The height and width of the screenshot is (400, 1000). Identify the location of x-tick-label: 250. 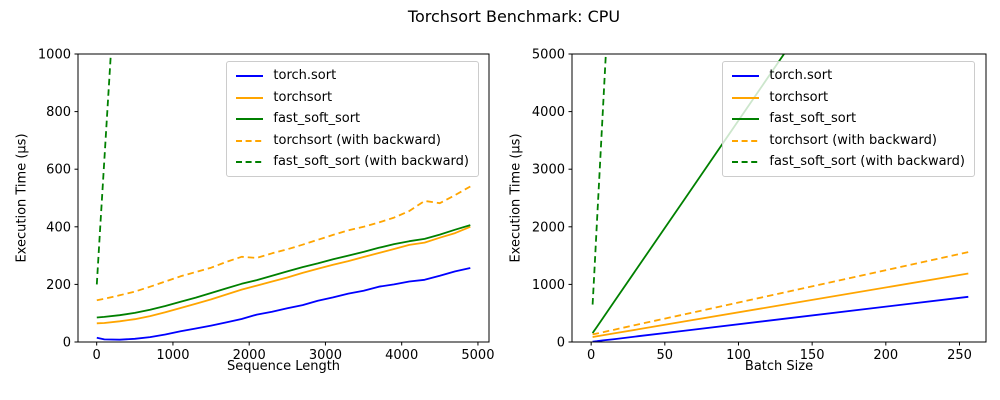
(959, 355).